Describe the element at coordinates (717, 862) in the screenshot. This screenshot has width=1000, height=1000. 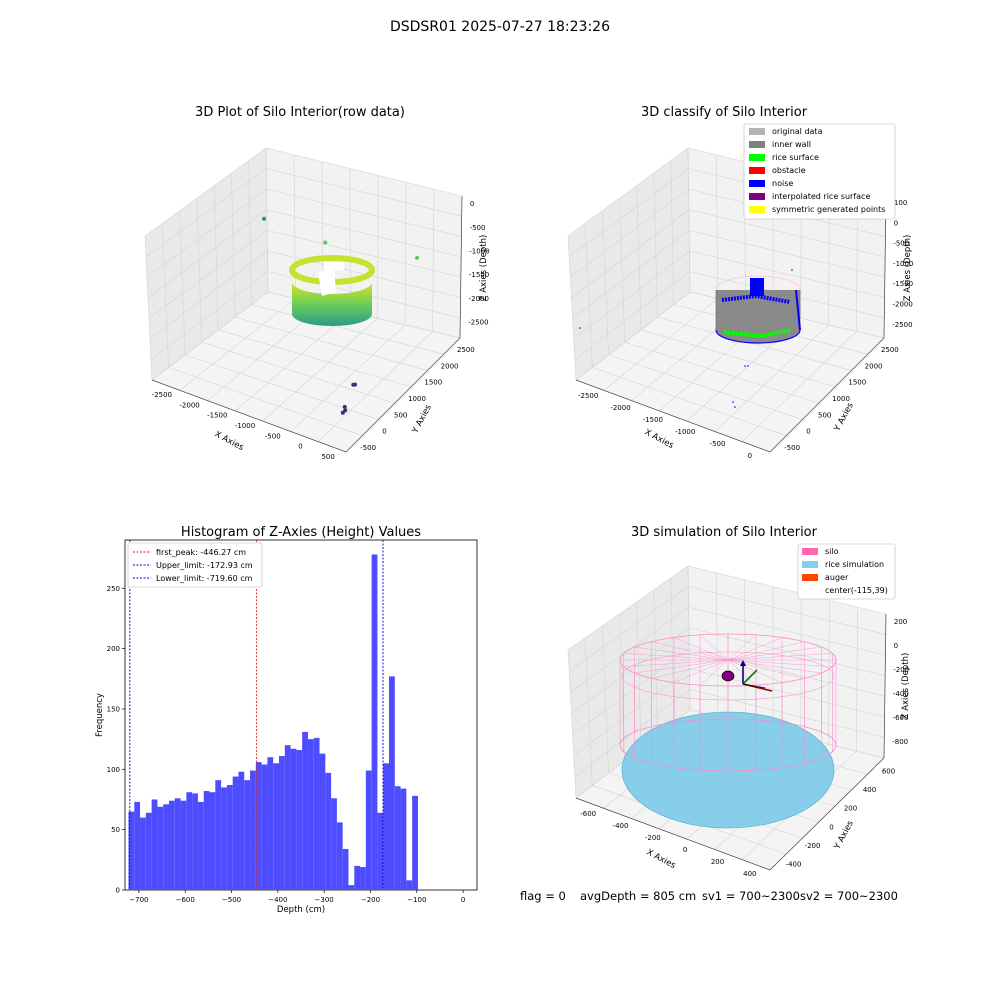
I see `panel4-x-tick-label: 200` at that location.